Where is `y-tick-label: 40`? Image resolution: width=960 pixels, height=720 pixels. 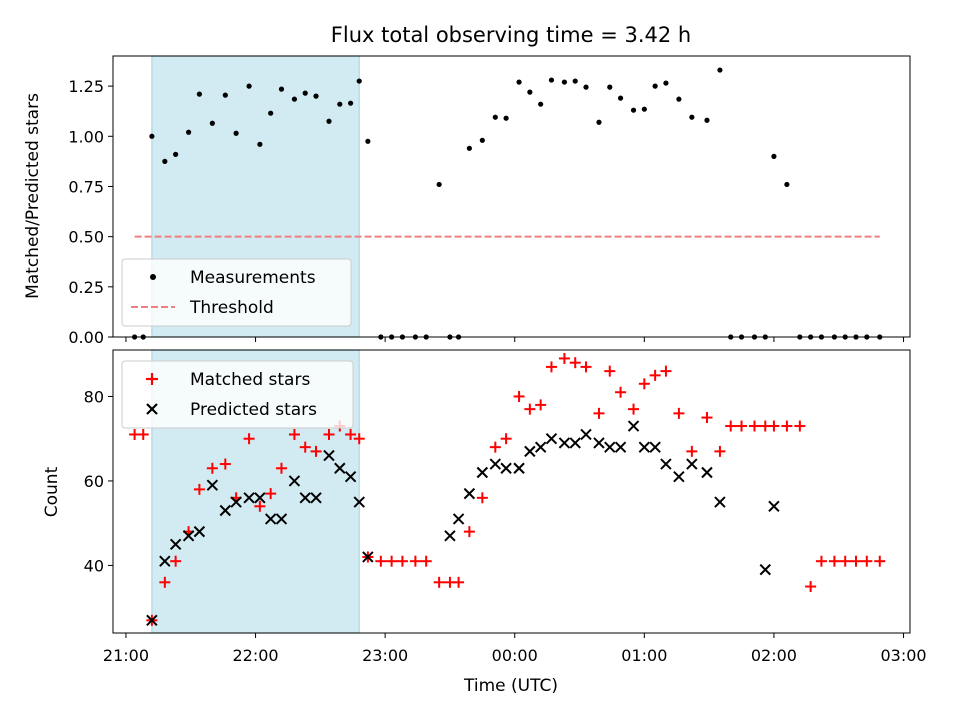 y-tick-label: 40 is located at coordinates (94, 565).